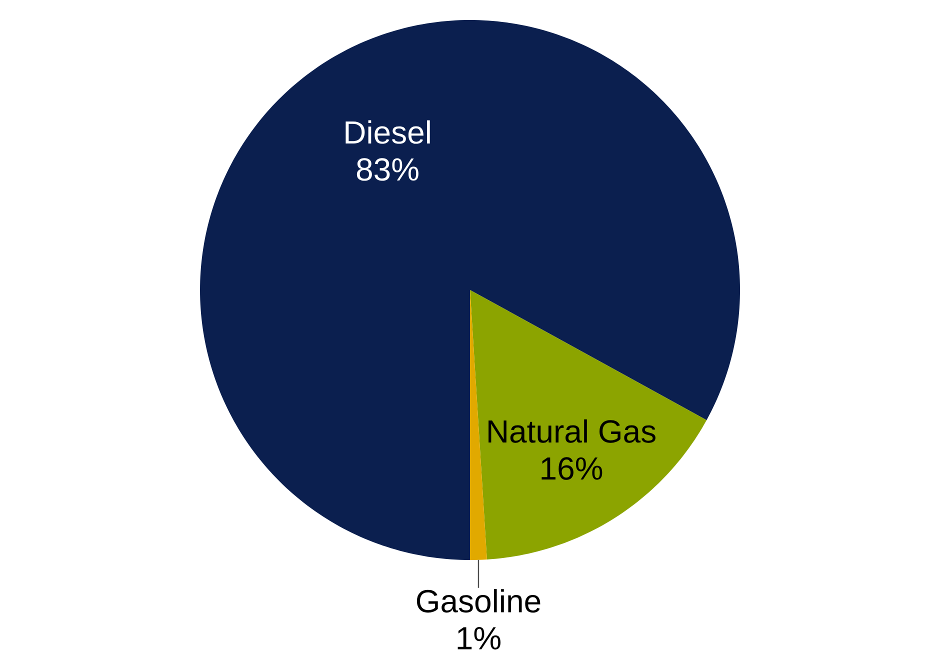 The image size is (926, 671). Describe the element at coordinates (572, 468) in the screenshot. I see `data-label: 16%` at that location.